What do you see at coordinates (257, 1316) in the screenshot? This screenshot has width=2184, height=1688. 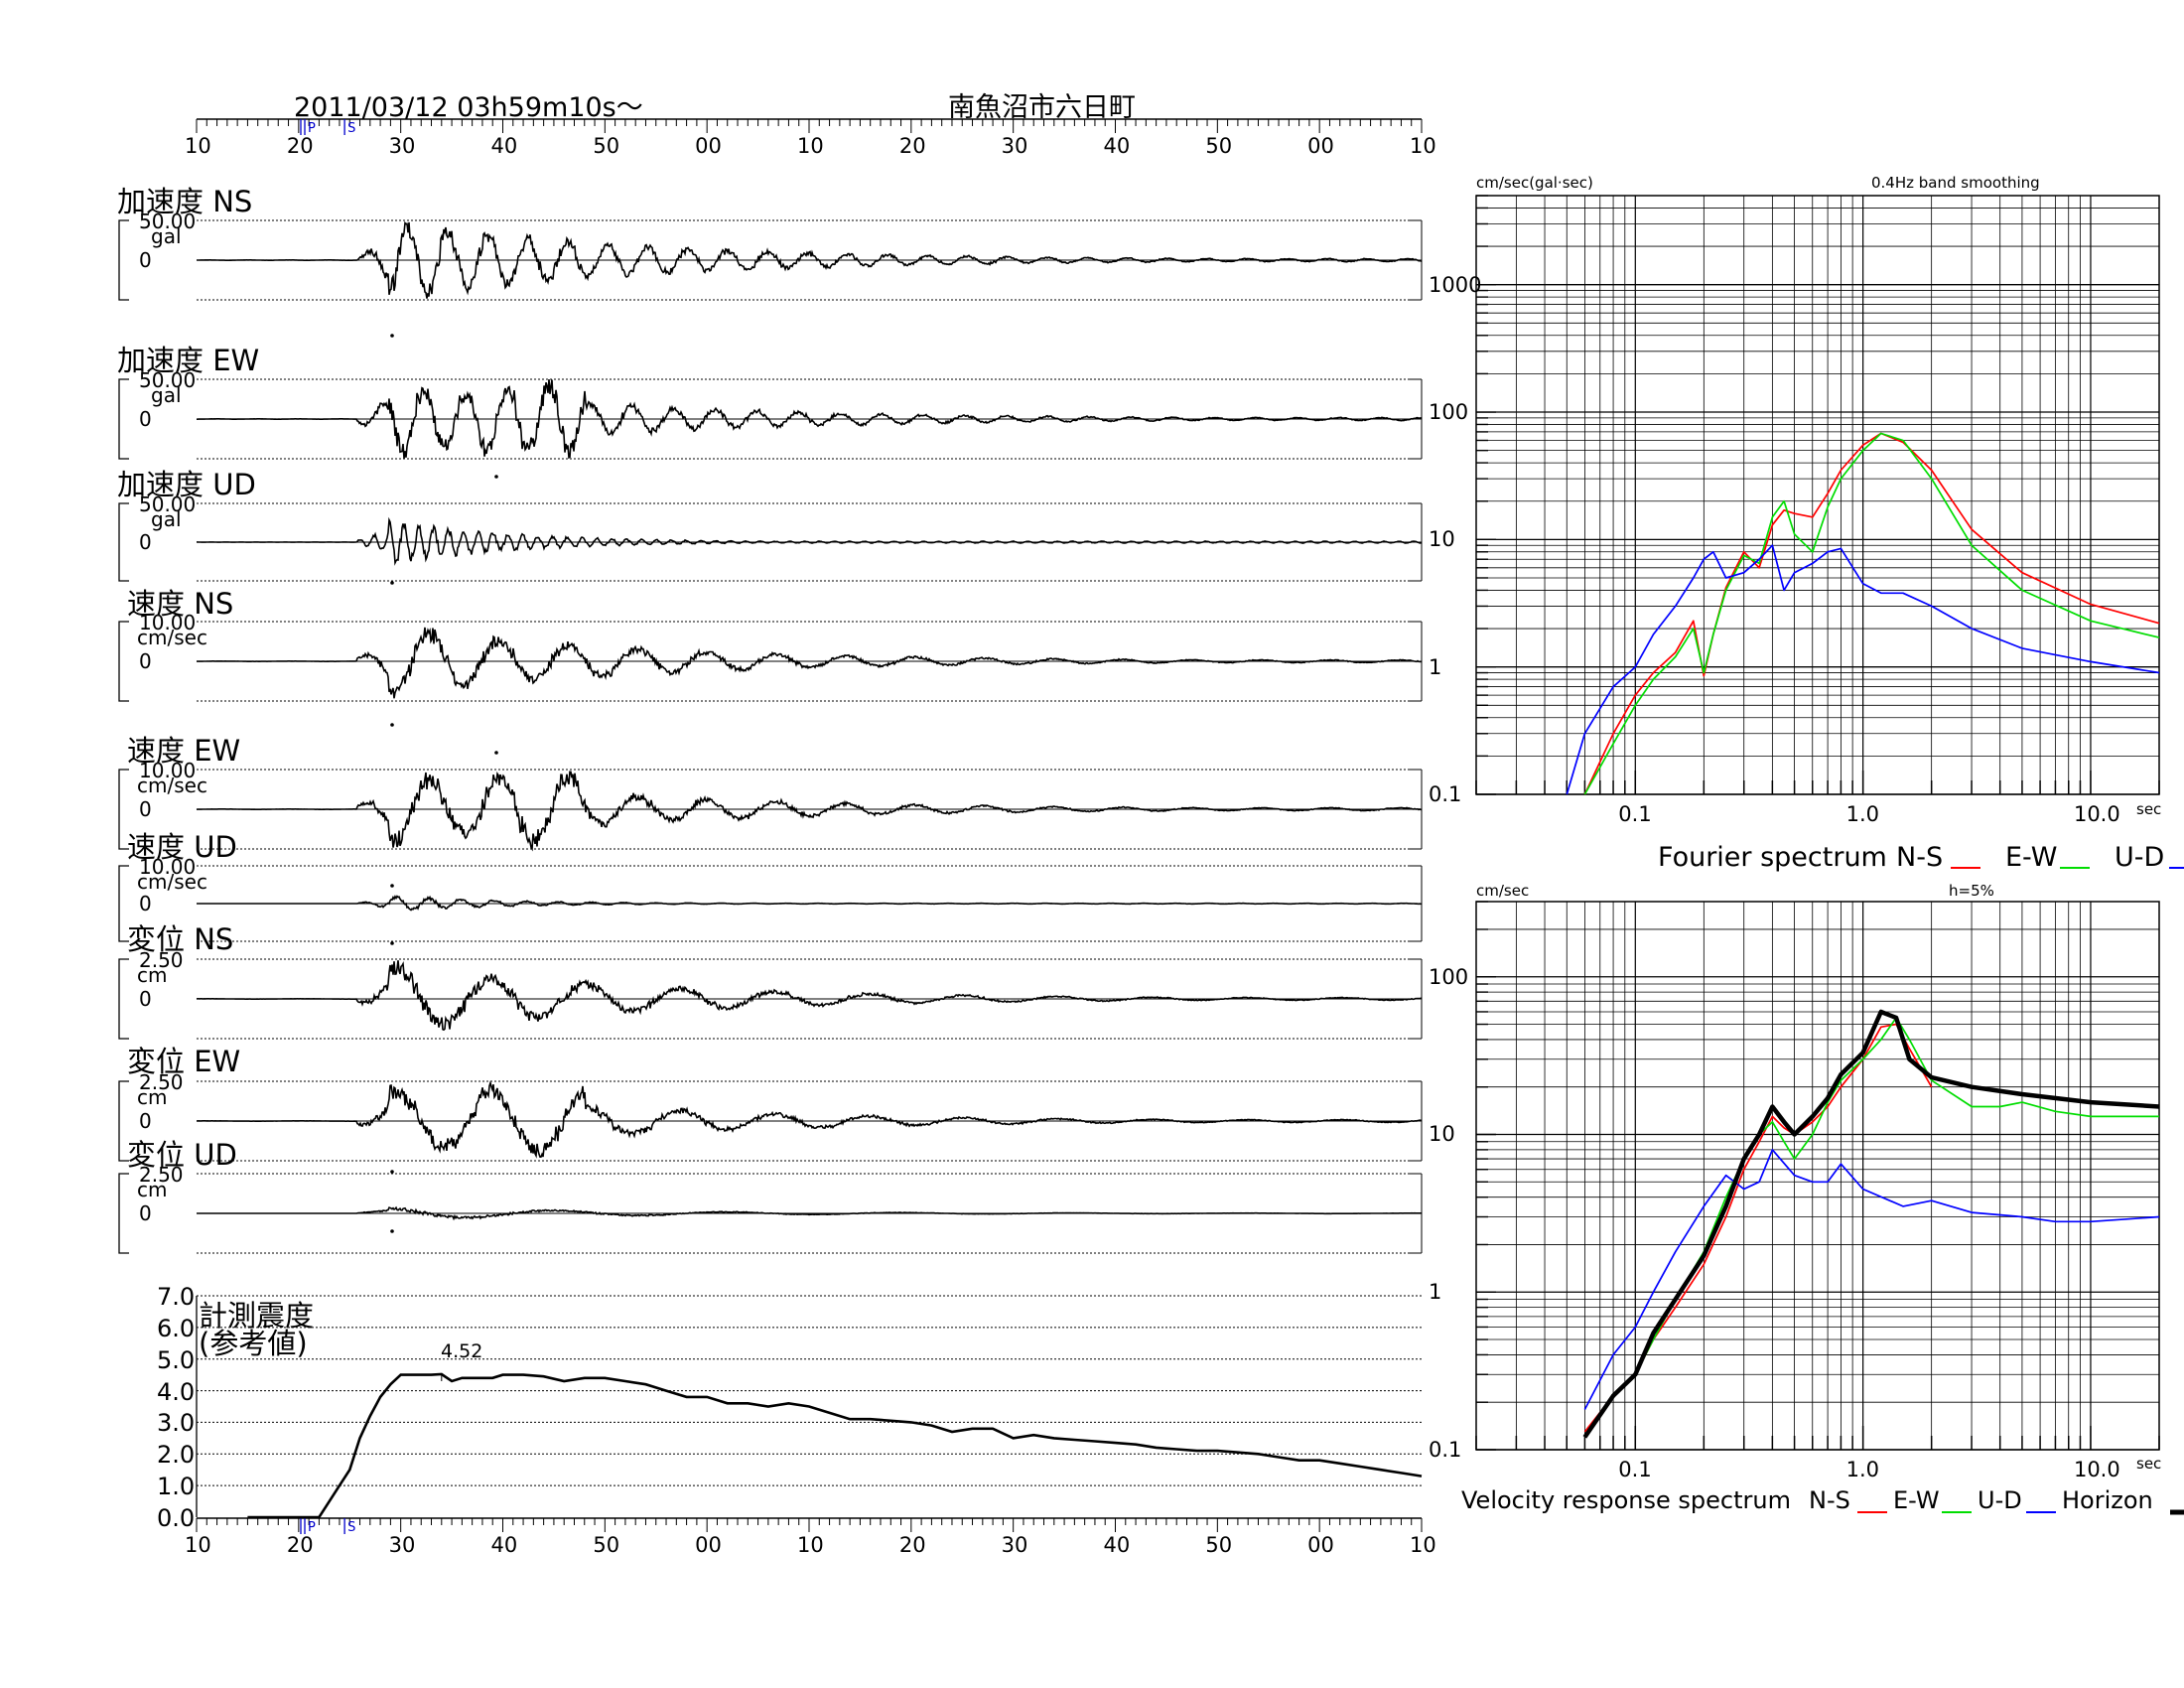 I see `intensity-title: 計測震度` at bounding box center [257, 1316].